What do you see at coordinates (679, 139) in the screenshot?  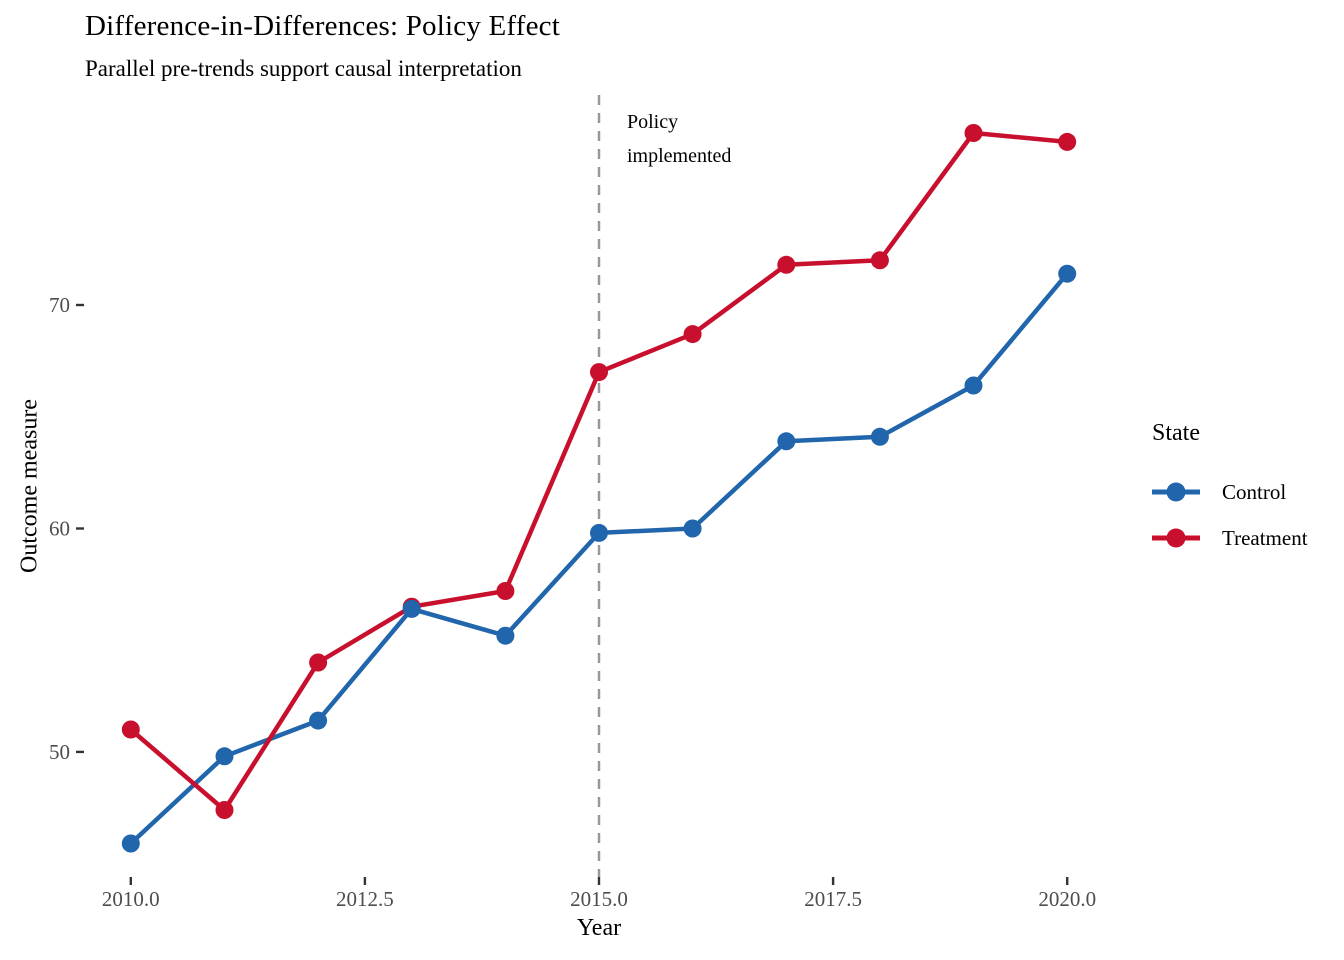 I see `policy-annotation: Policy implemented` at bounding box center [679, 139].